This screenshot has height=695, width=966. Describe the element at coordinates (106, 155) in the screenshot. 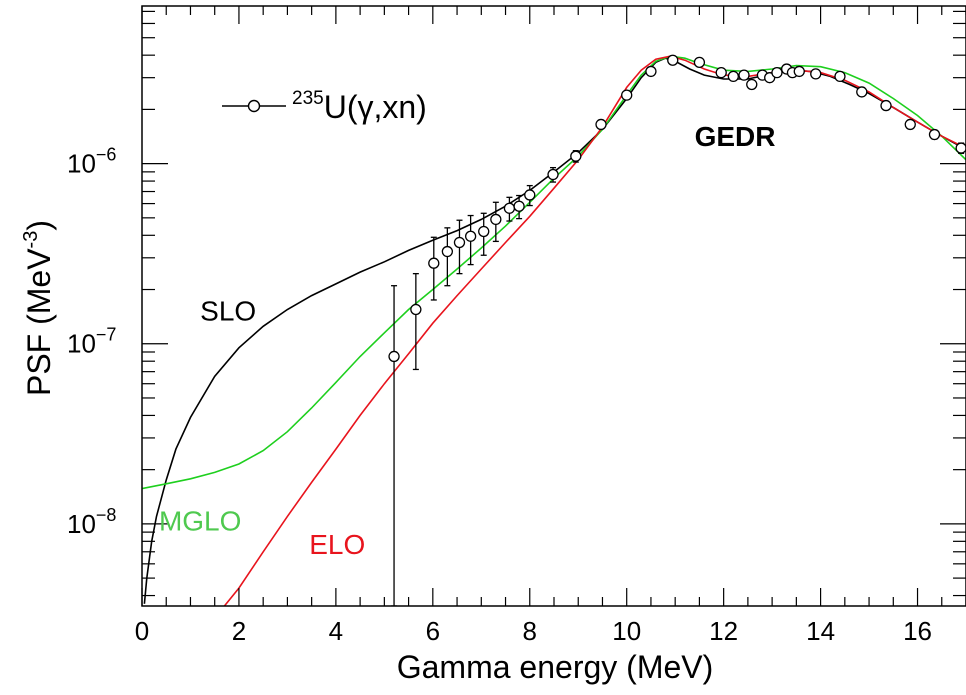

I see `y-tick-exp: −6` at that location.